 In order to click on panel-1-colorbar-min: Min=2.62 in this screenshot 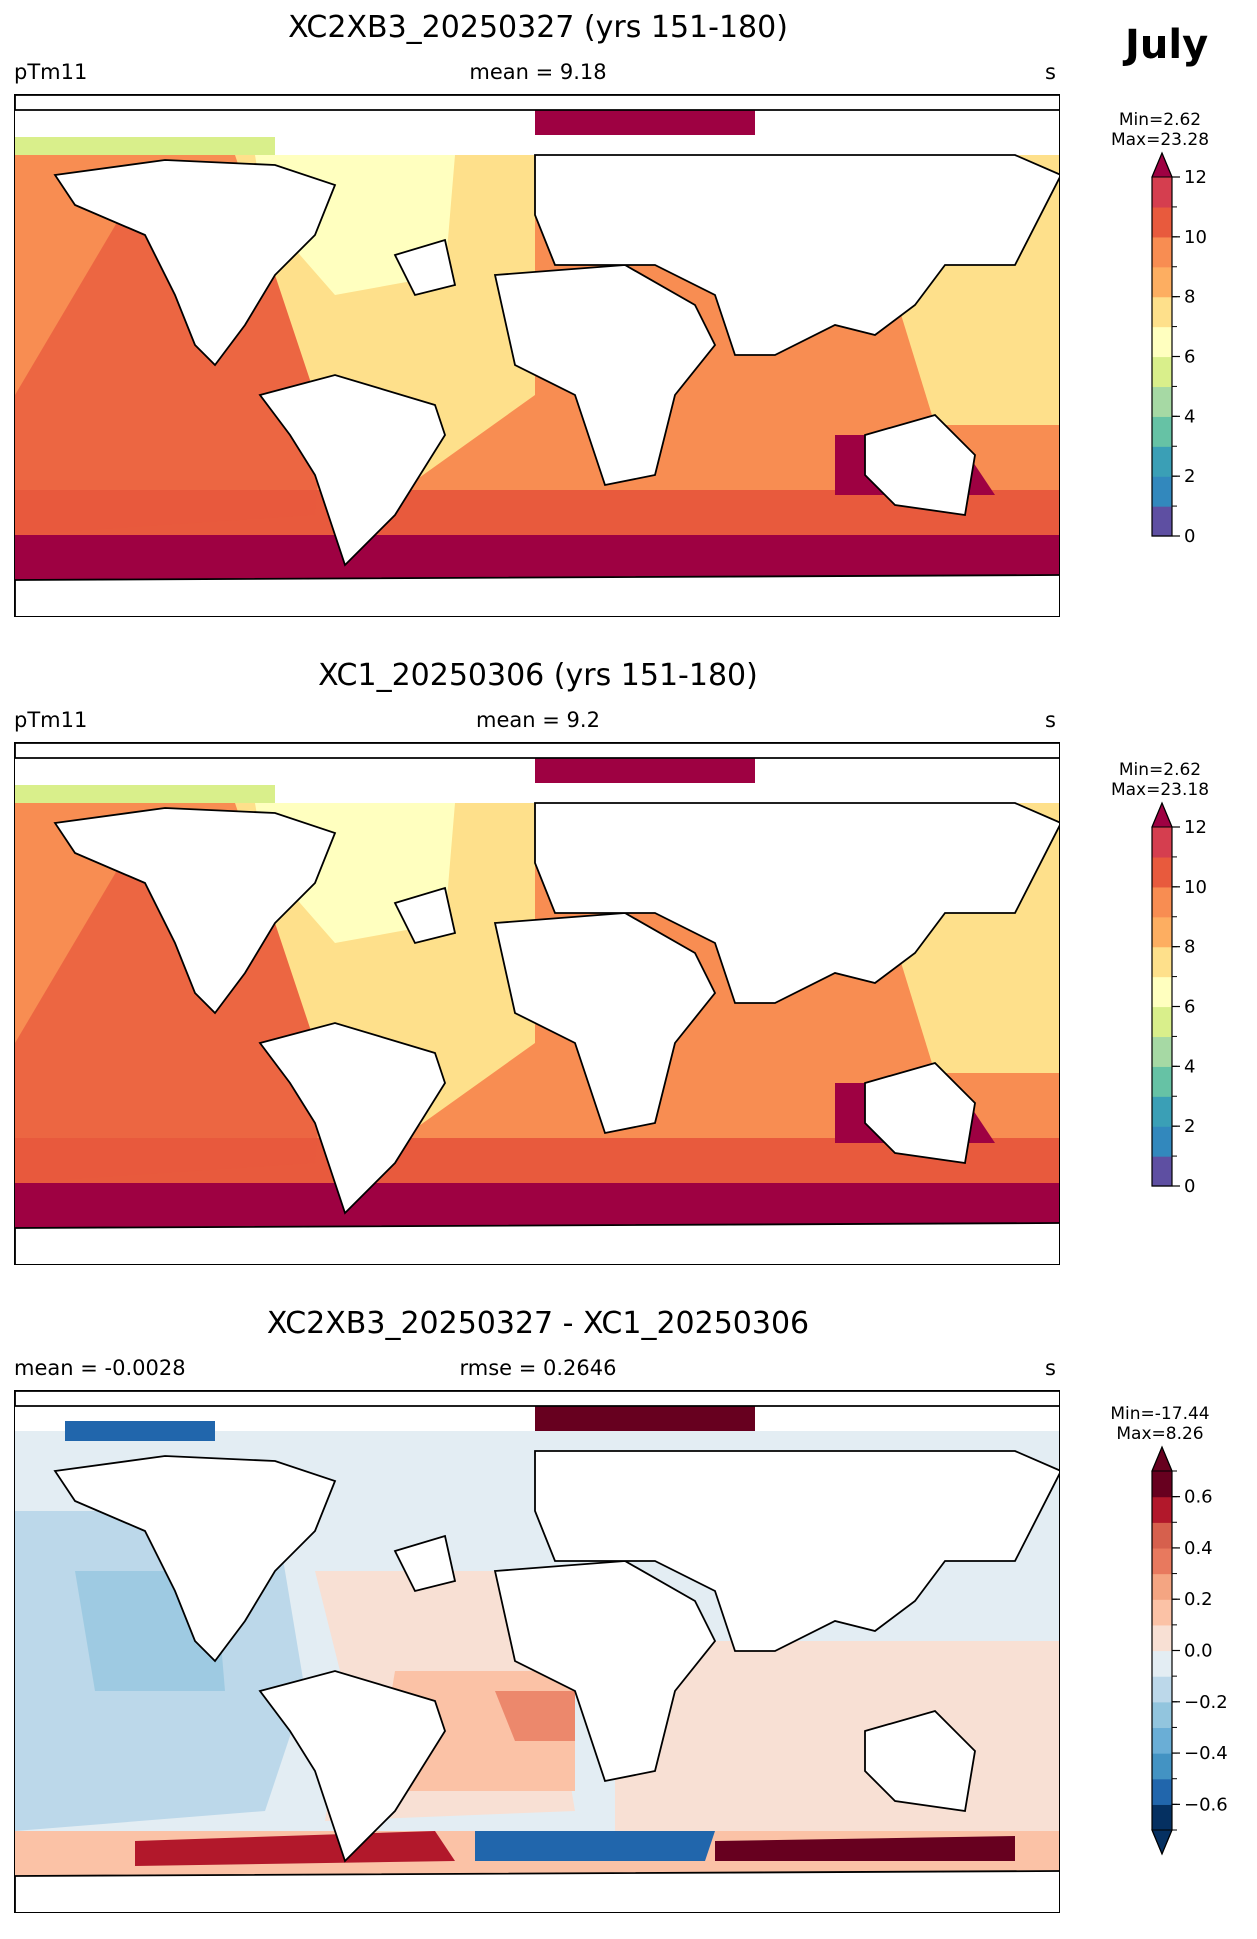, I will do `click(1160, 120)`.